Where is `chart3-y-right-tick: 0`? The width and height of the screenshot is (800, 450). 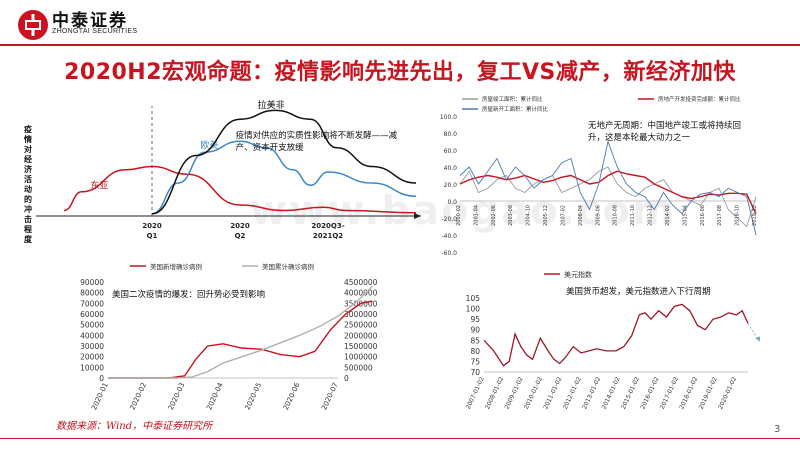 chart3-y-right-tick: 0 is located at coordinates (346, 378).